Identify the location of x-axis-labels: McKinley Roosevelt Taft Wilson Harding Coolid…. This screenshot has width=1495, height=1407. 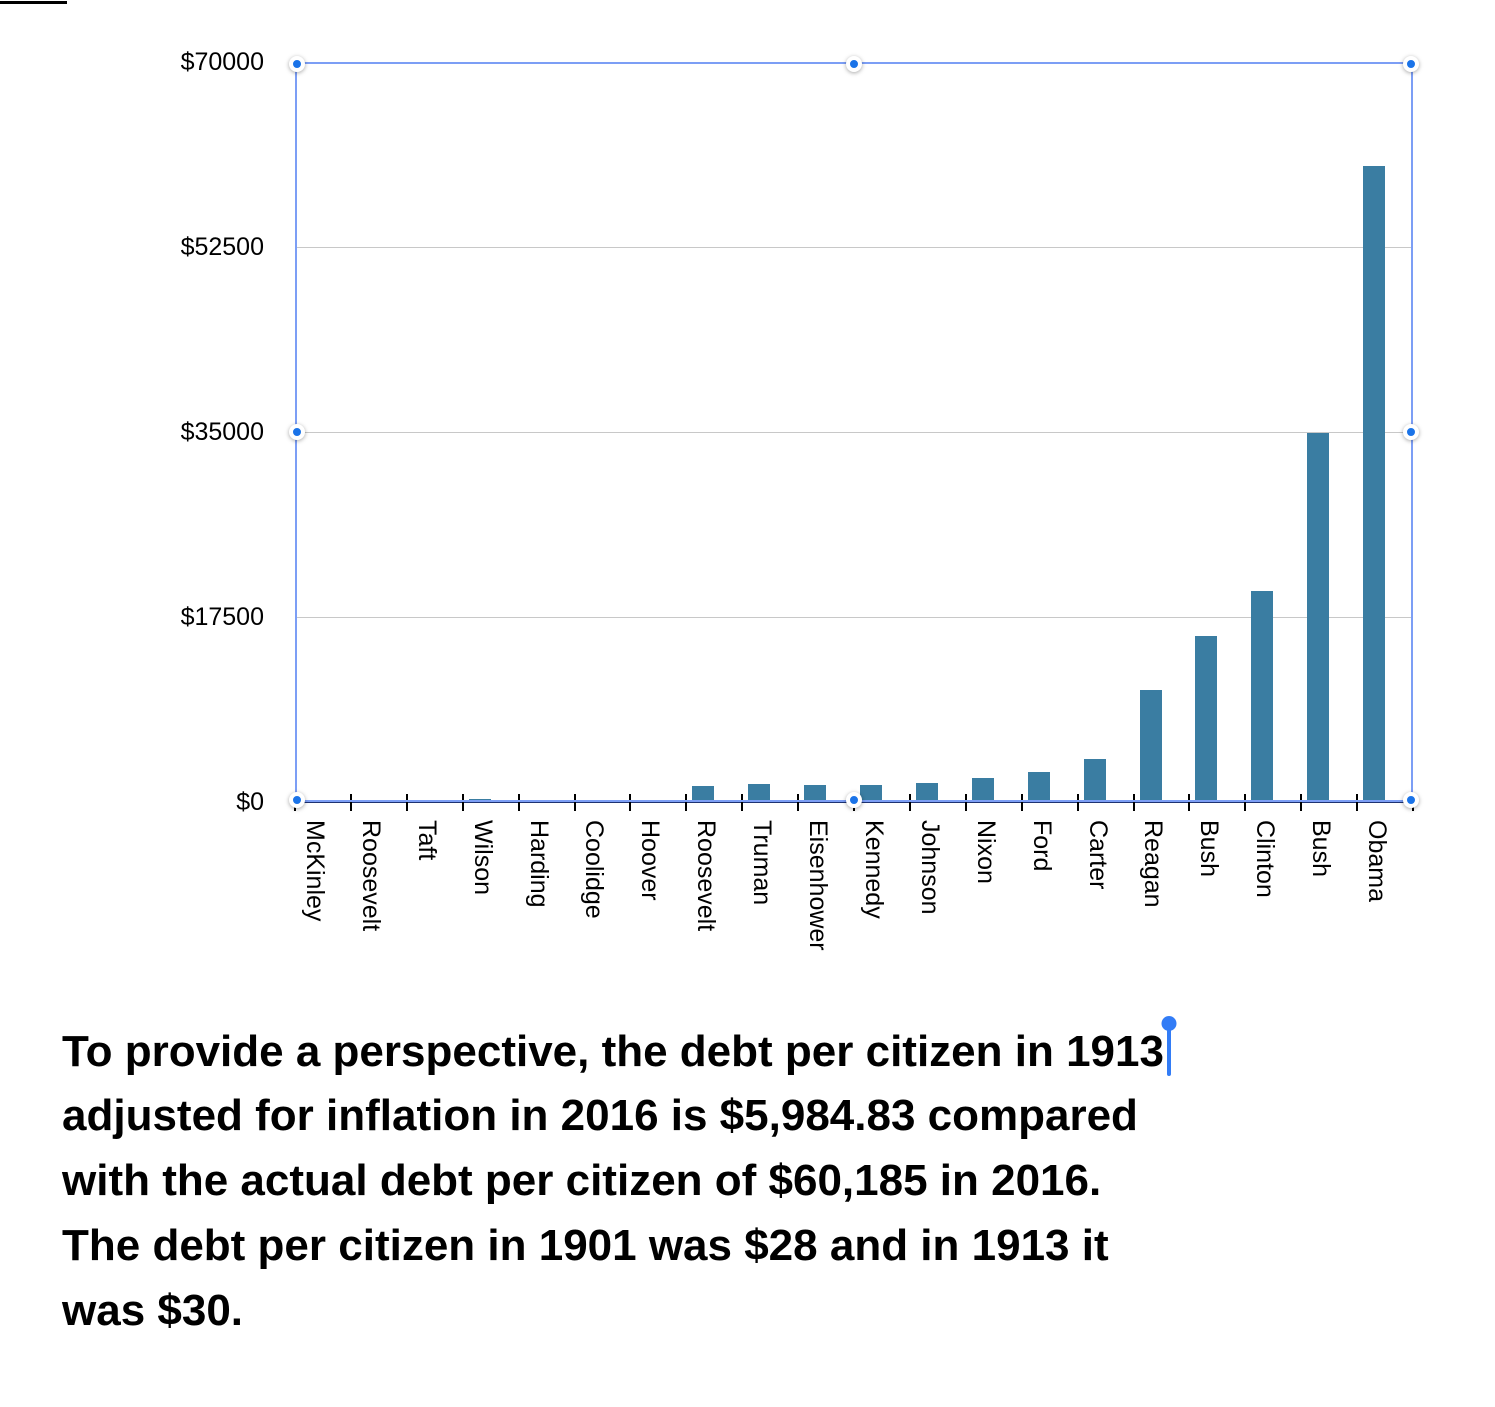
(854, 915).